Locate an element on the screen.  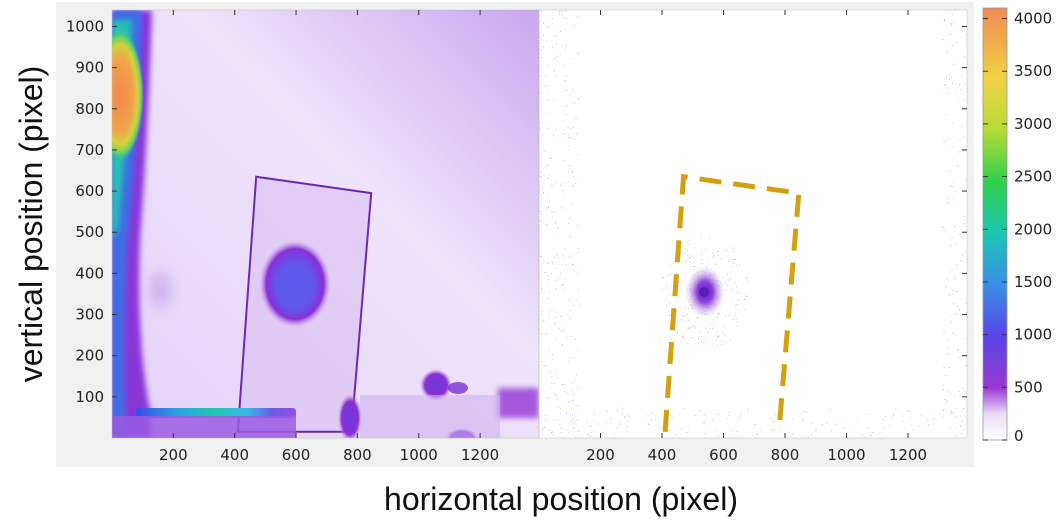
left-ytick-label-200: 200 is located at coordinates (89, 356).